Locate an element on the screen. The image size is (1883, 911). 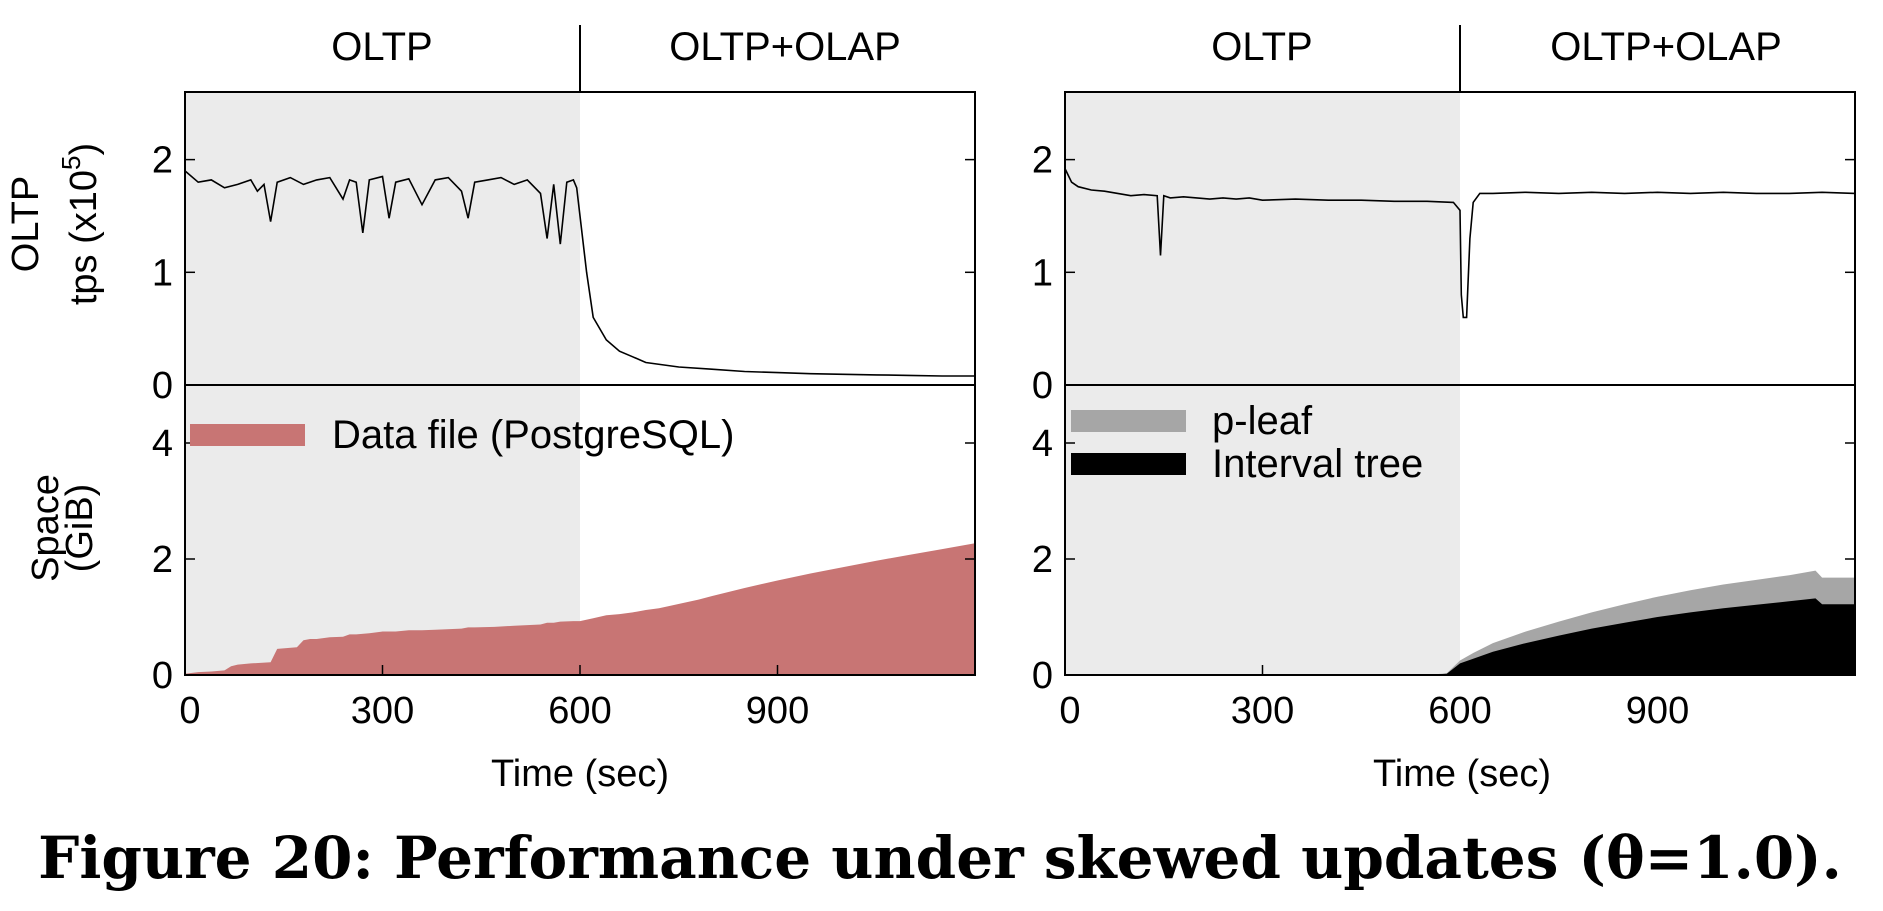
right-bot-frame is located at coordinates (1460, 530).